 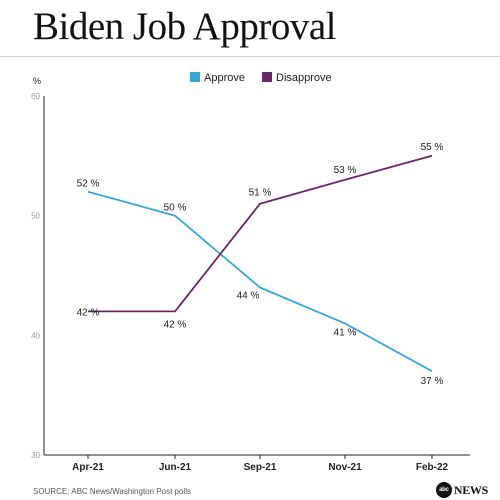 What do you see at coordinates (35, 455) in the screenshot?
I see `y-tick-label: 30` at bounding box center [35, 455].